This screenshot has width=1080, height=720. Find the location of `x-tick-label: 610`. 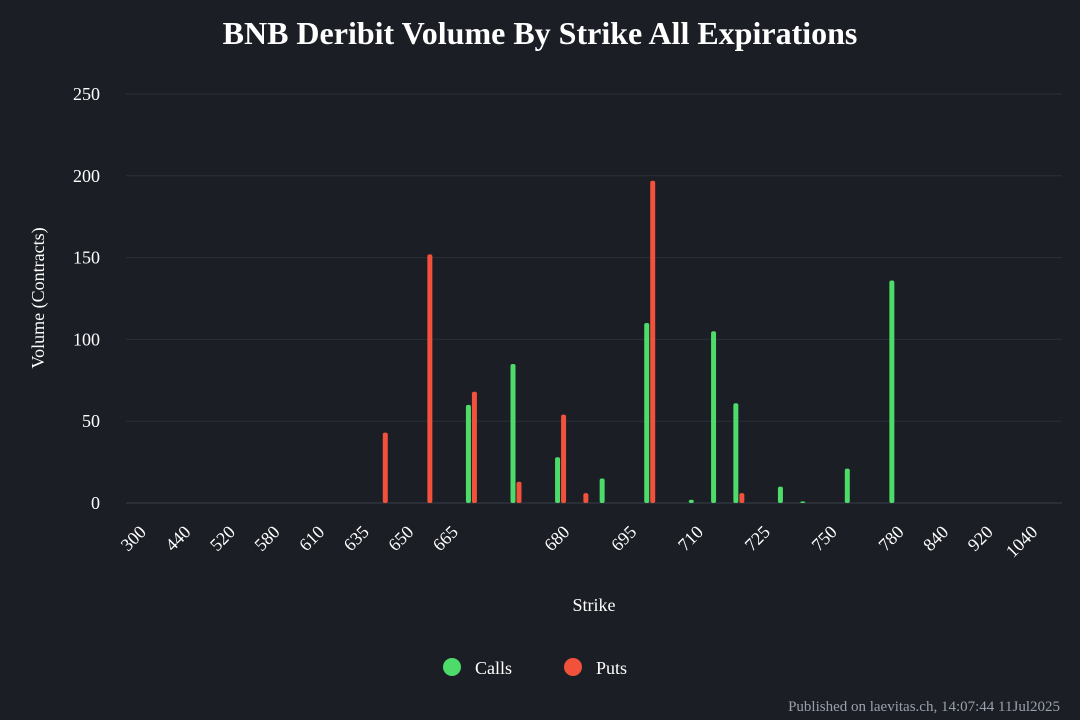

x-tick-label: 610 is located at coordinates (311, 538).